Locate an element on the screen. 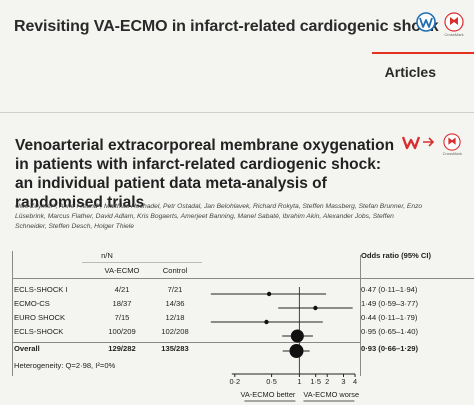 The width and height of the screenshot is (474, 405). odds-ratio-ci: 0·95 (0·65–1·40) is located at coordinates (389, 331).